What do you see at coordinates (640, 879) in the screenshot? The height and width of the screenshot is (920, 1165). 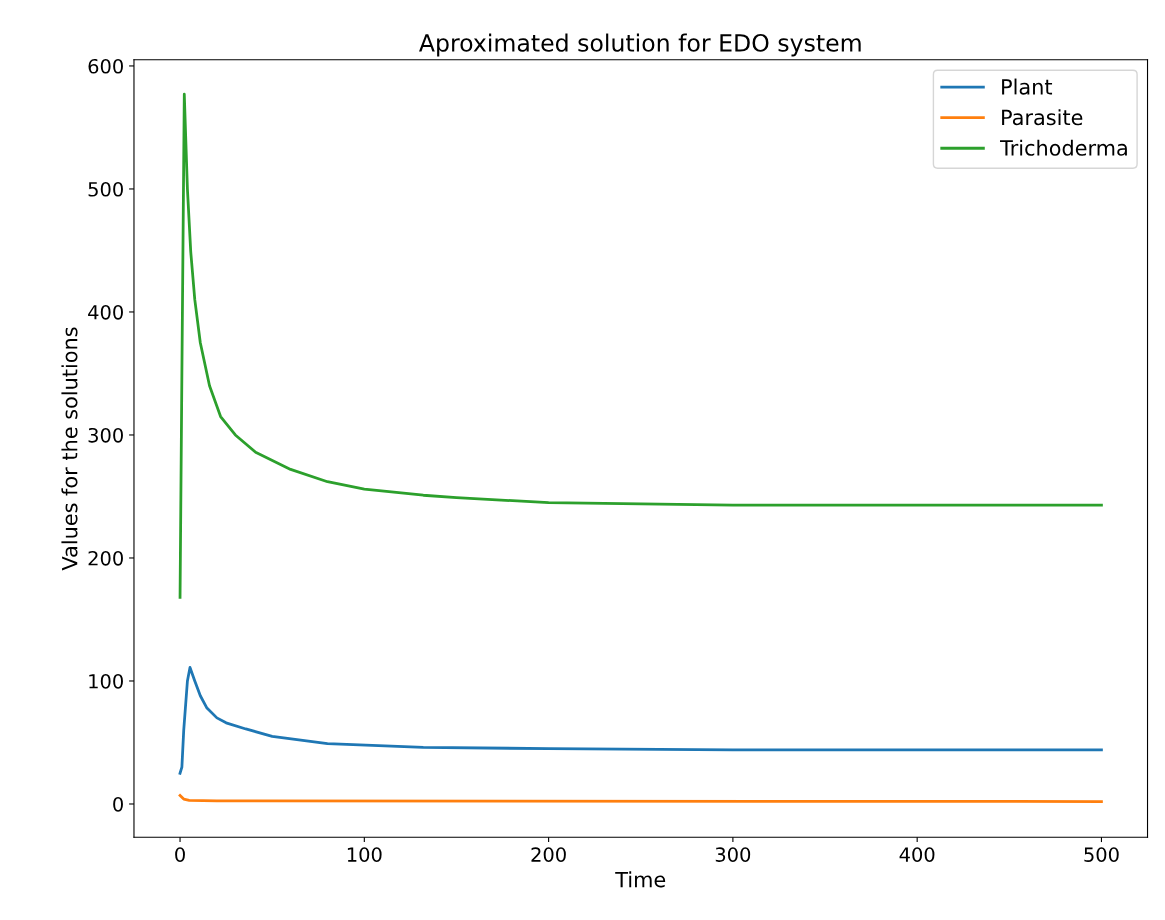 I see `x-axis-title: Time` at bounding box center [640, 879].